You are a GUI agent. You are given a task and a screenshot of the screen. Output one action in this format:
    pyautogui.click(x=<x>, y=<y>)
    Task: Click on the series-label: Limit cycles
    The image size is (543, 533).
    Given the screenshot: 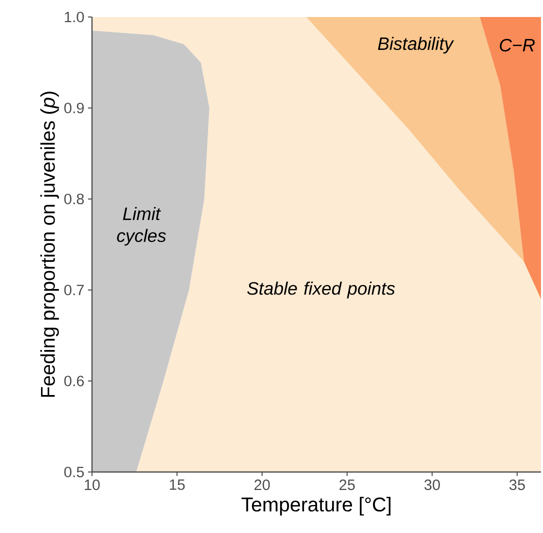 What is the action you would take?
    pyautogui.click(x=141, y=226)
    